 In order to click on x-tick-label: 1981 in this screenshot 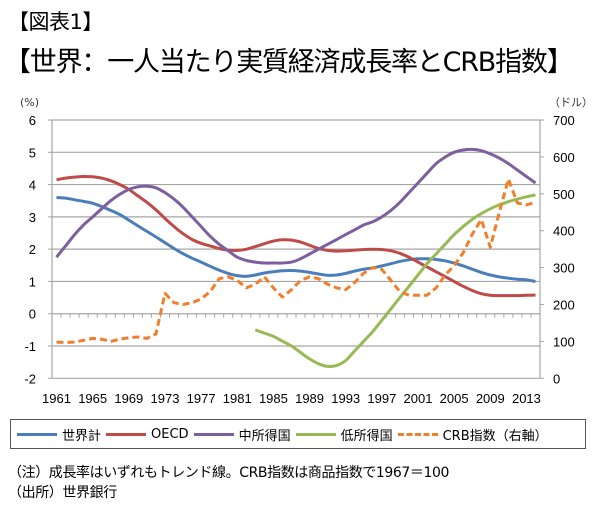, I will do `click(237, 398)`.